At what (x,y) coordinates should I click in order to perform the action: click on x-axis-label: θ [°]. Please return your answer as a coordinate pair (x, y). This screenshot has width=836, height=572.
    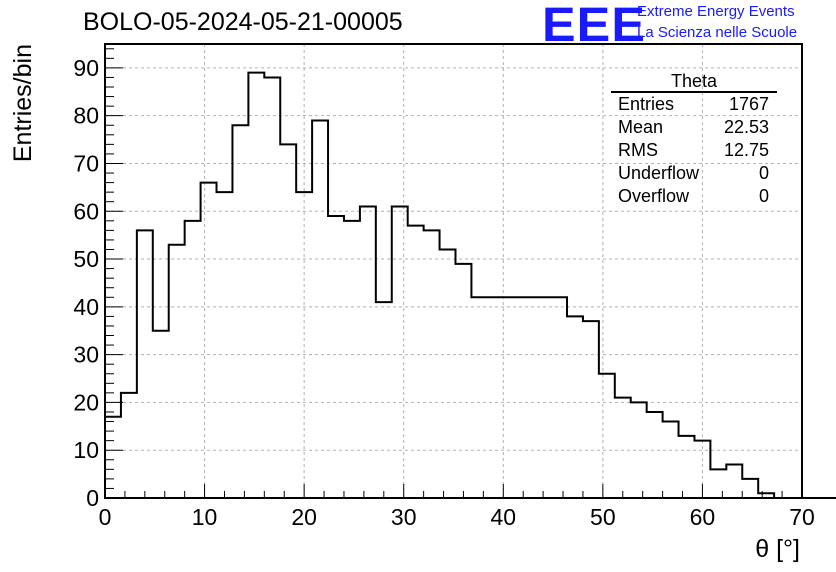
    Looking at the image, I should click on (777, 549).